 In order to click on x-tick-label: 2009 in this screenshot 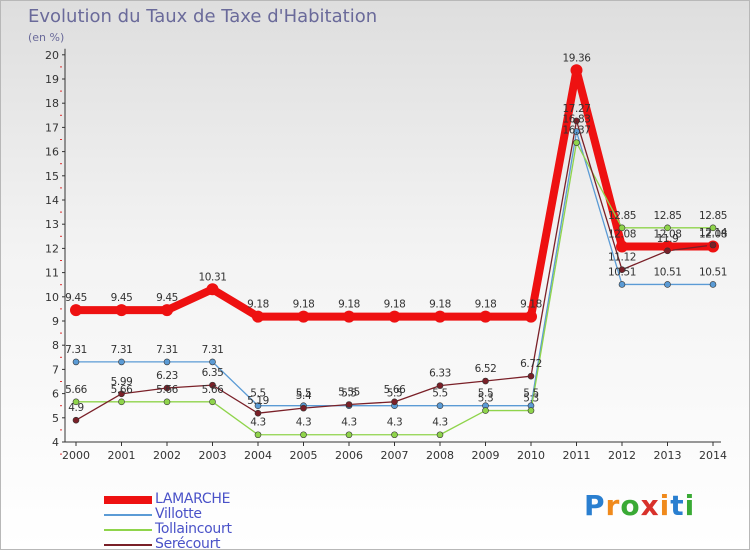, I will do `click(486, 455)`.